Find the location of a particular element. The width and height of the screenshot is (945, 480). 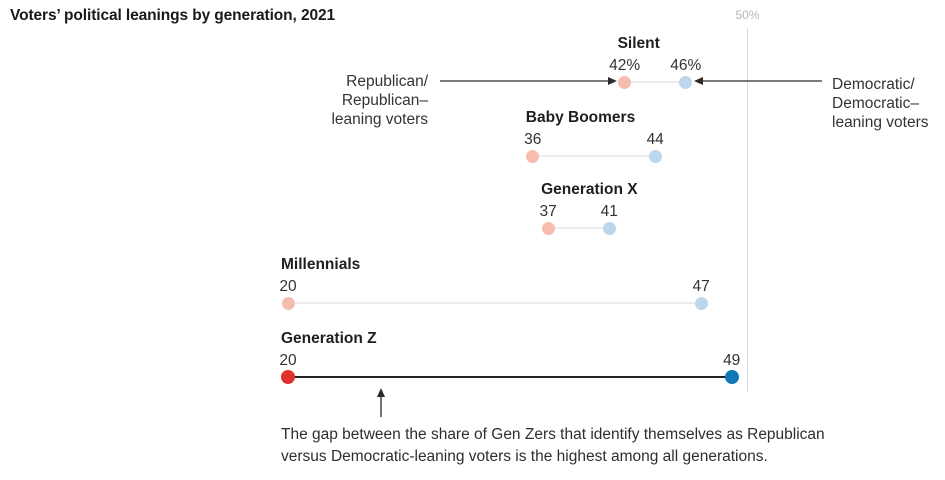

republican-legend-label: Republican/ Republican– leaning voters is located at coordinates (338, 100).